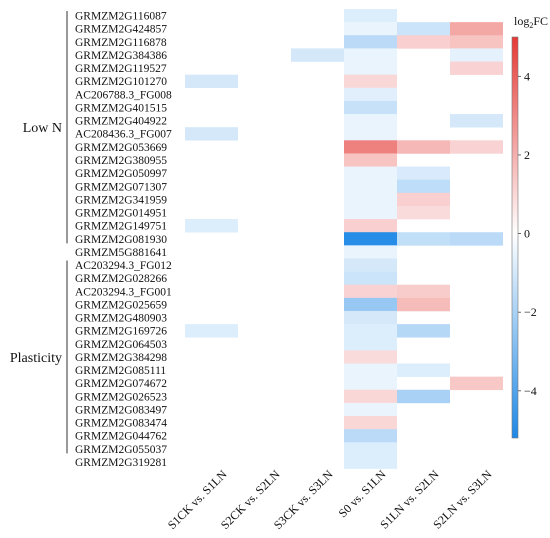 The height and width of the screenshot is (538, 550). I want to click on row-label: GRMZM5G881641, so click(121, 253).